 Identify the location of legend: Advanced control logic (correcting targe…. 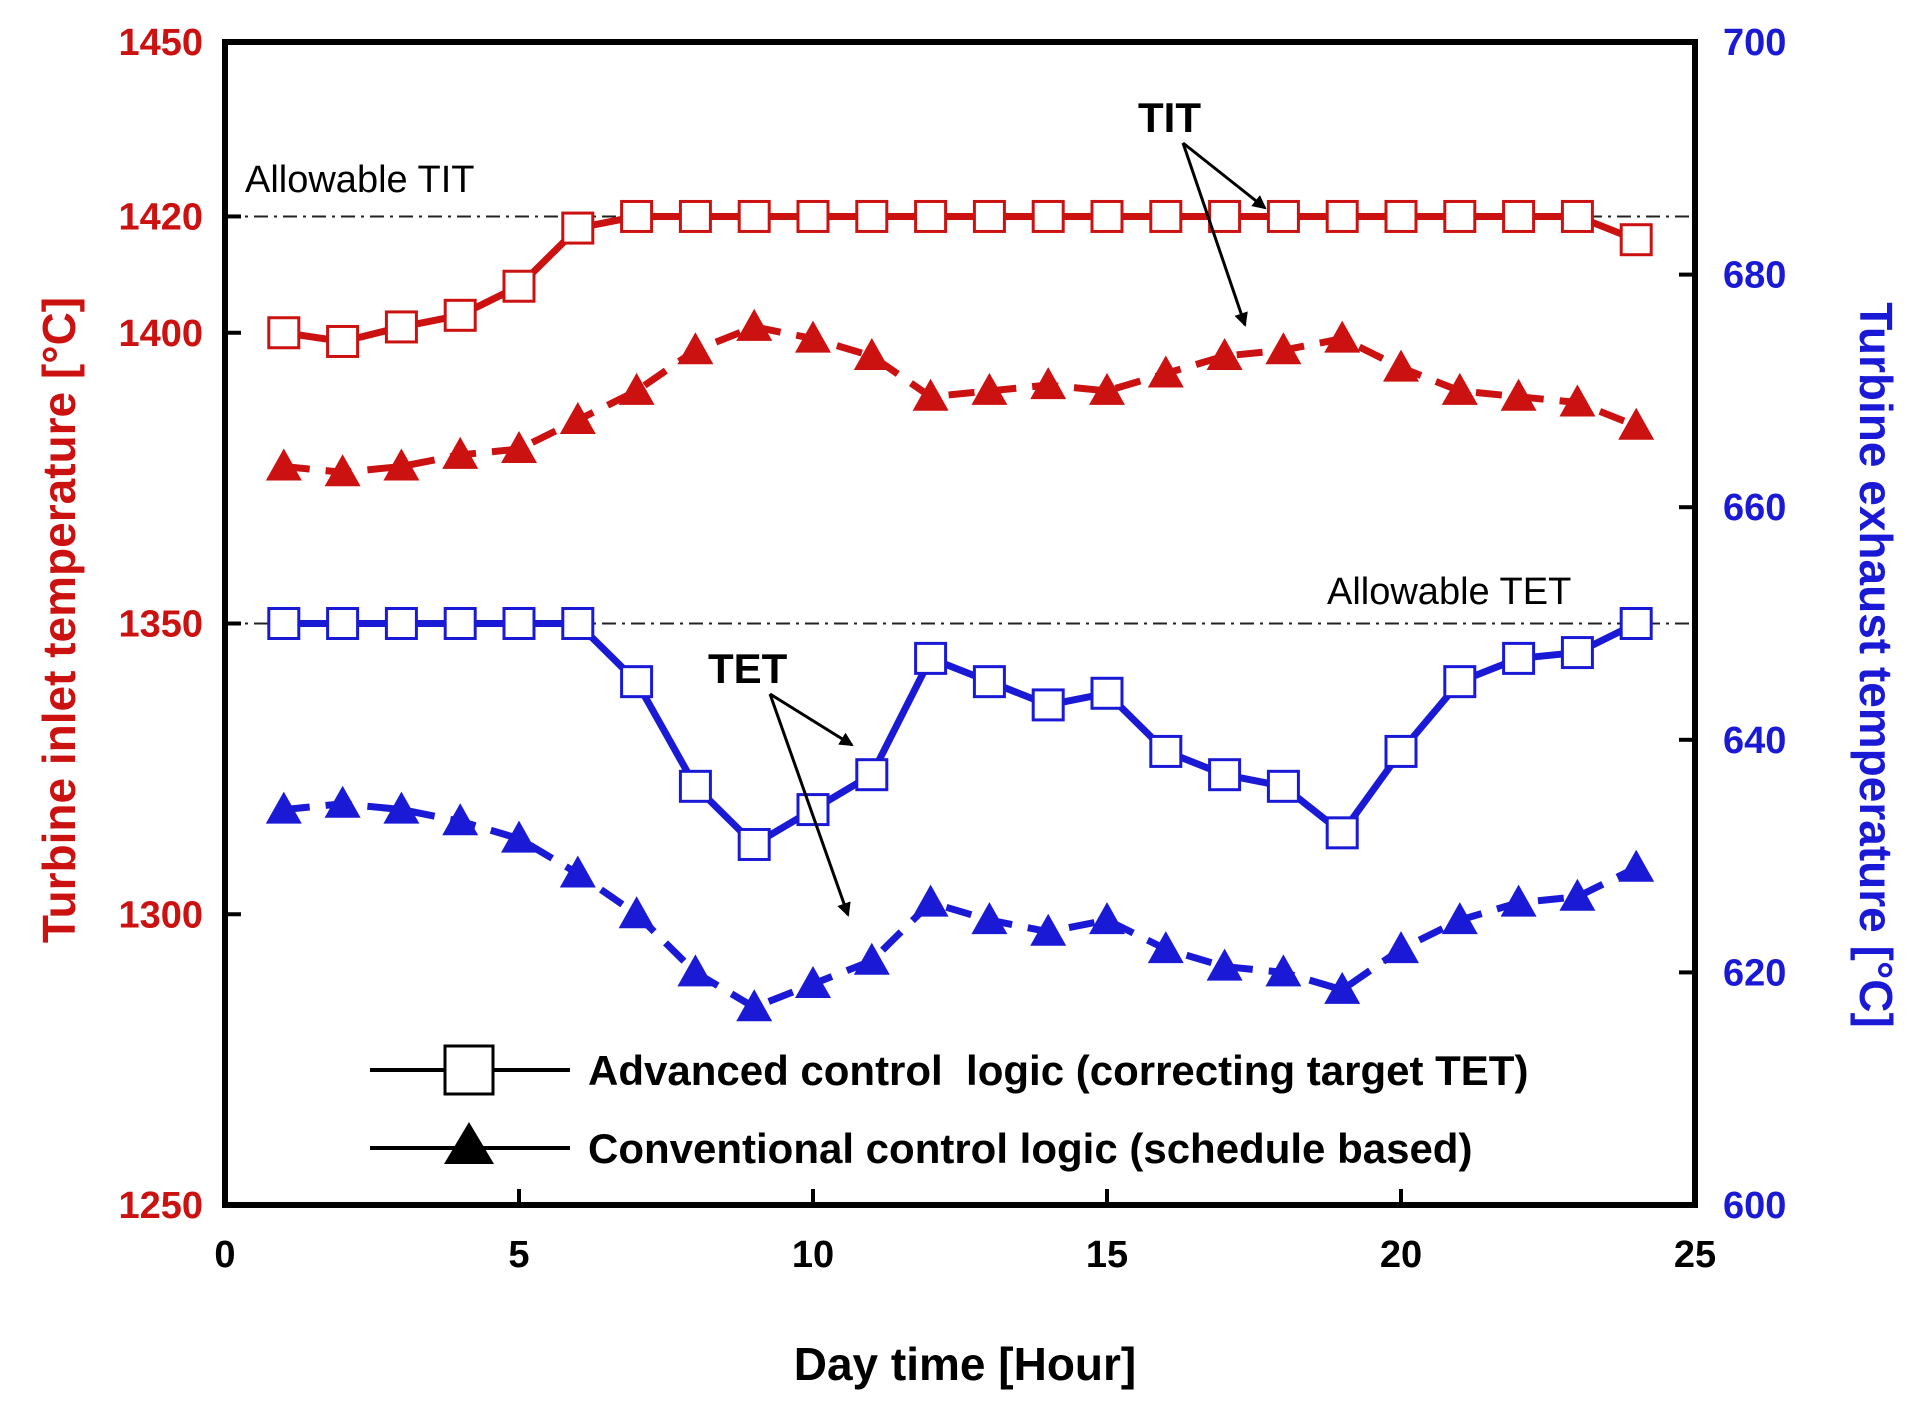
(949, 1108).